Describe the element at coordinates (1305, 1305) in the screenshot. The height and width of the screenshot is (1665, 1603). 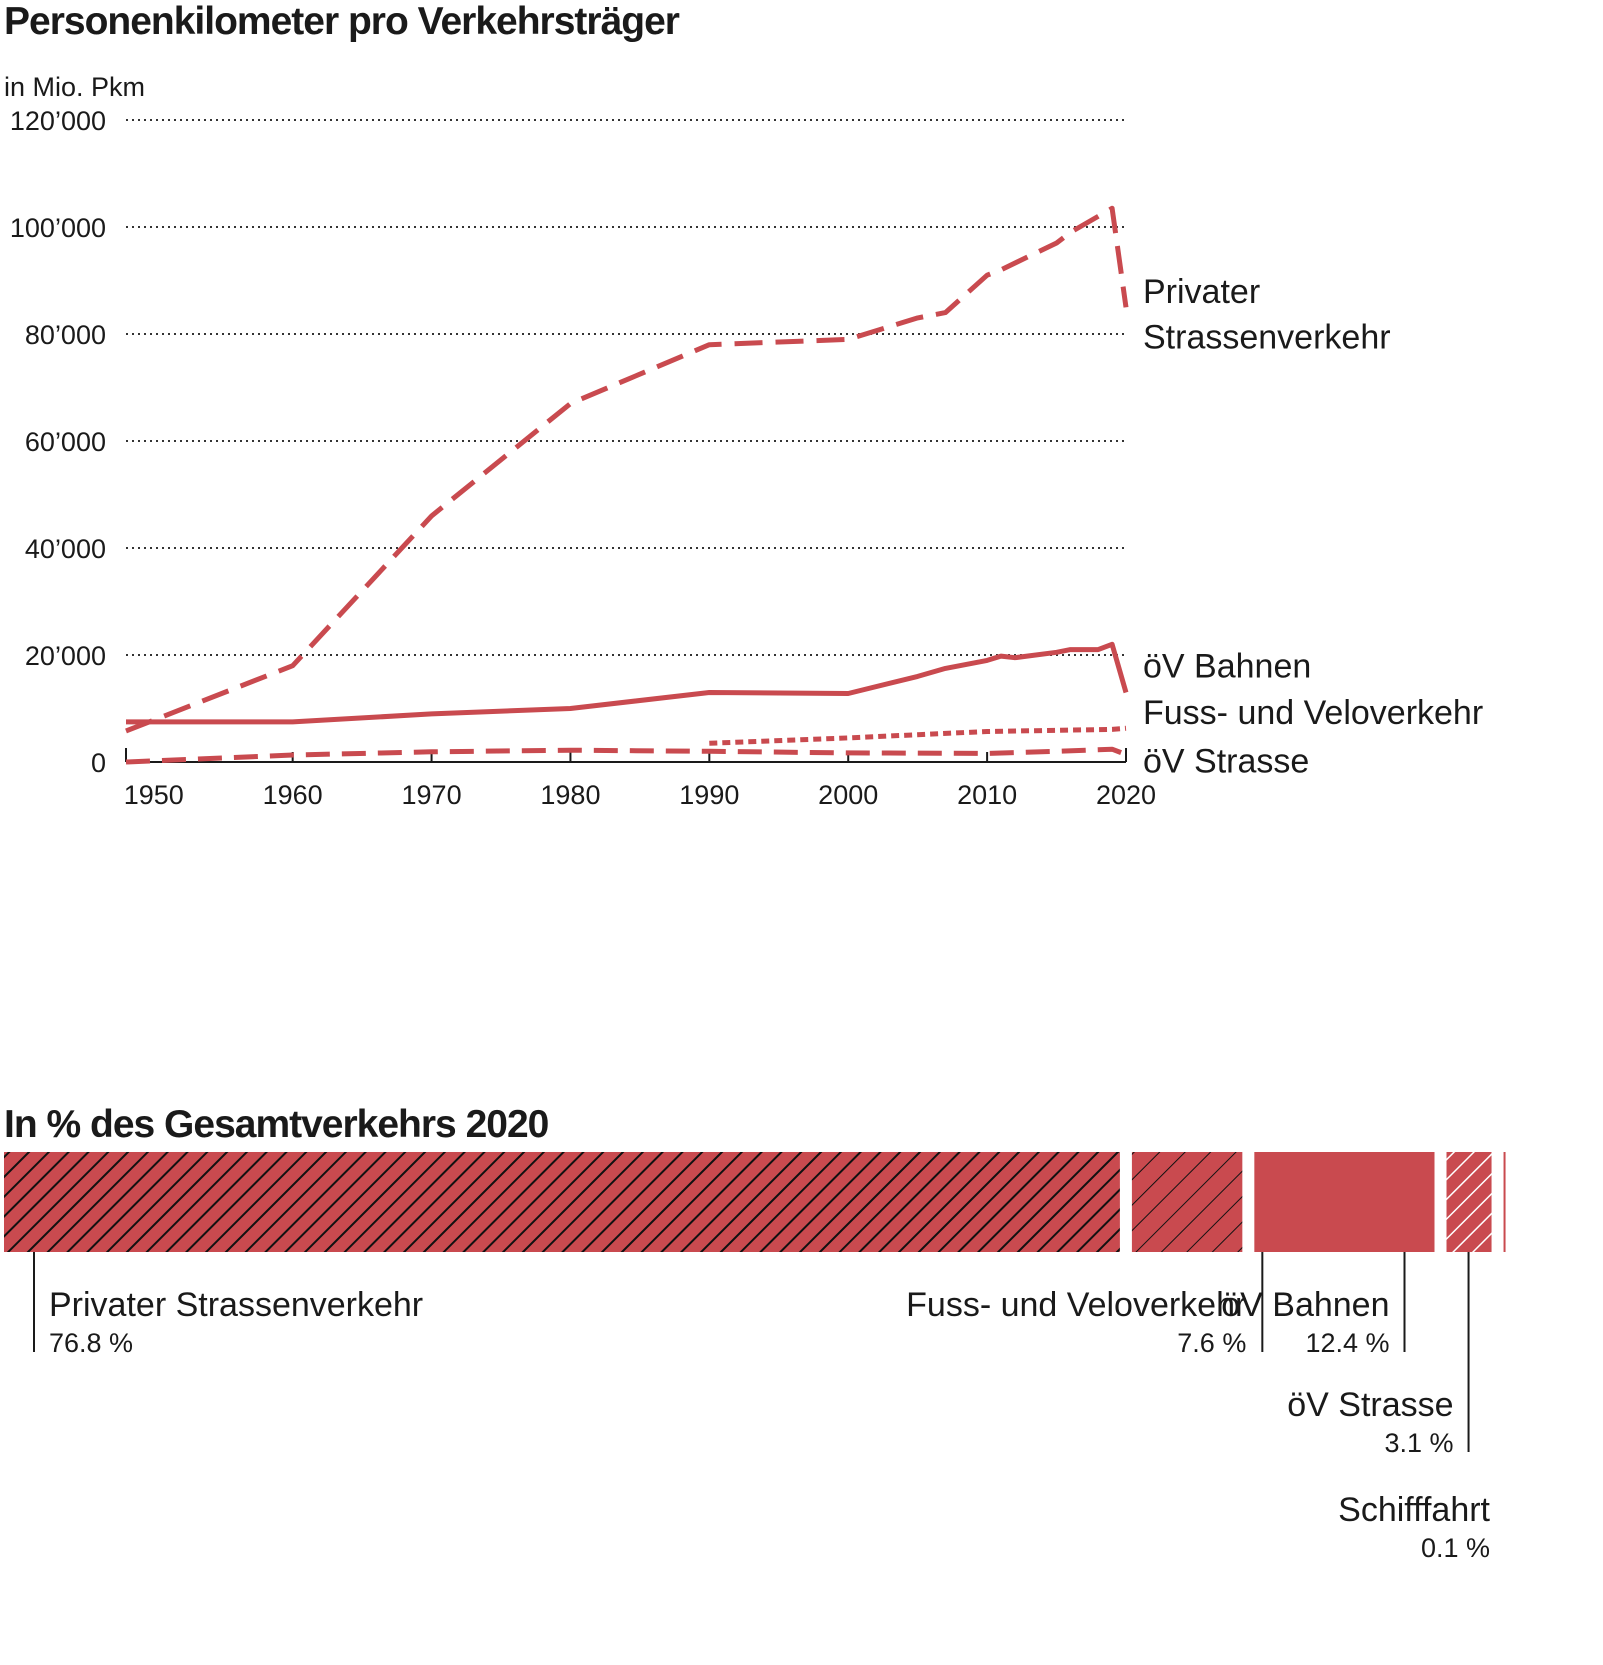
I see `segment-name--v-bahnen: öV Bahnen` at that location.